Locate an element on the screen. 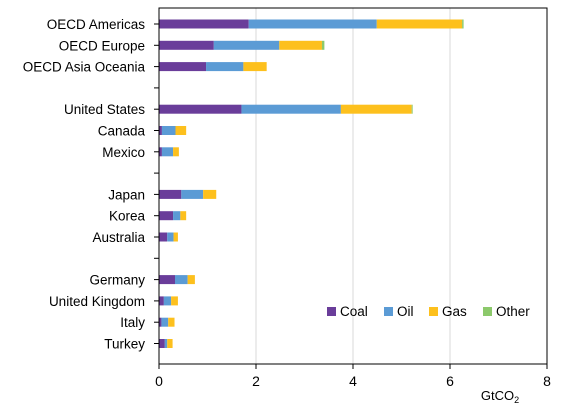  category-label: OECD Americas is located at coordinates (96, 24).